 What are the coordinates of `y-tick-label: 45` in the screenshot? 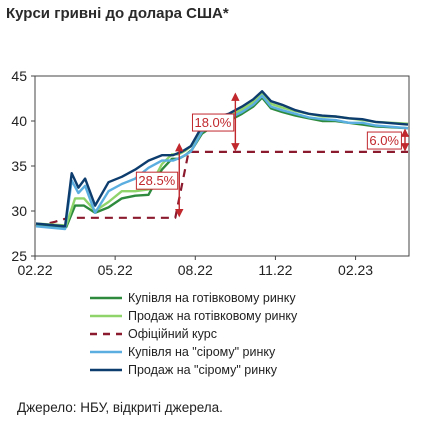 It's located at (19, 76).